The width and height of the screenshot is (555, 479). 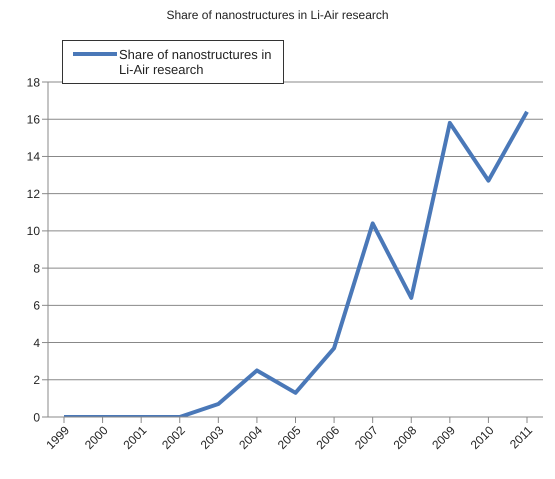 I want to click on chart-title: Share of nanostructures in Li-Air research, so click(x=277, y=15).